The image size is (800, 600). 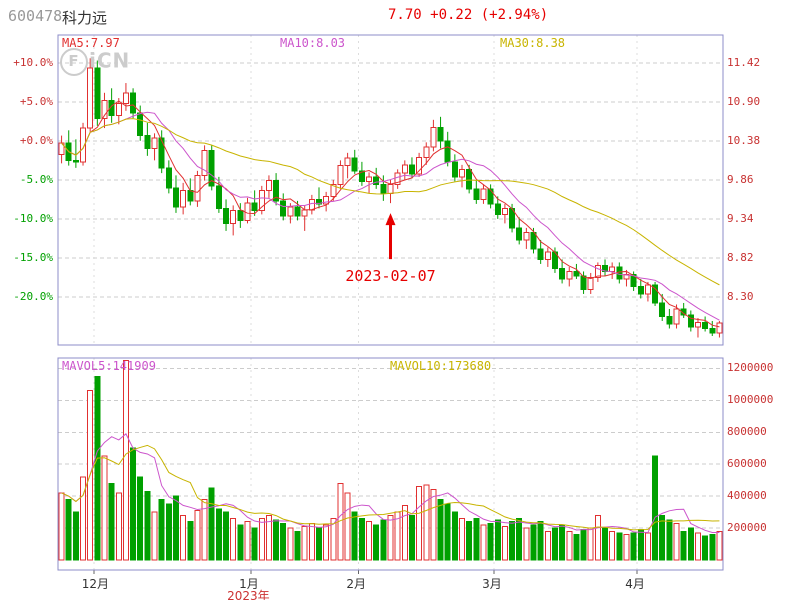 I want to click on annotation-date: 2023-02-07, so click(x=390, y=276).